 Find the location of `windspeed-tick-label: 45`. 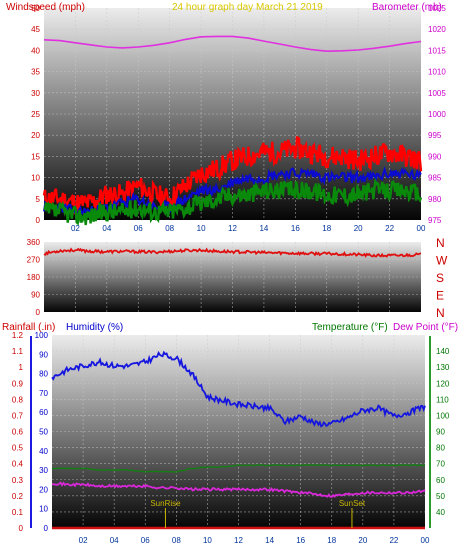

windspeed-tick-label: 45 is located at coordinates (35, 29).